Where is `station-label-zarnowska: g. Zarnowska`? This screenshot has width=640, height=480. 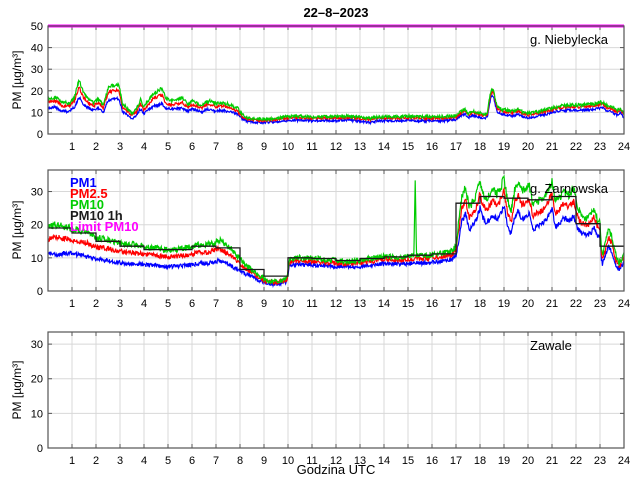
station-label-zarnowska: g. Zarnowska is located at coordinates (569, 188).